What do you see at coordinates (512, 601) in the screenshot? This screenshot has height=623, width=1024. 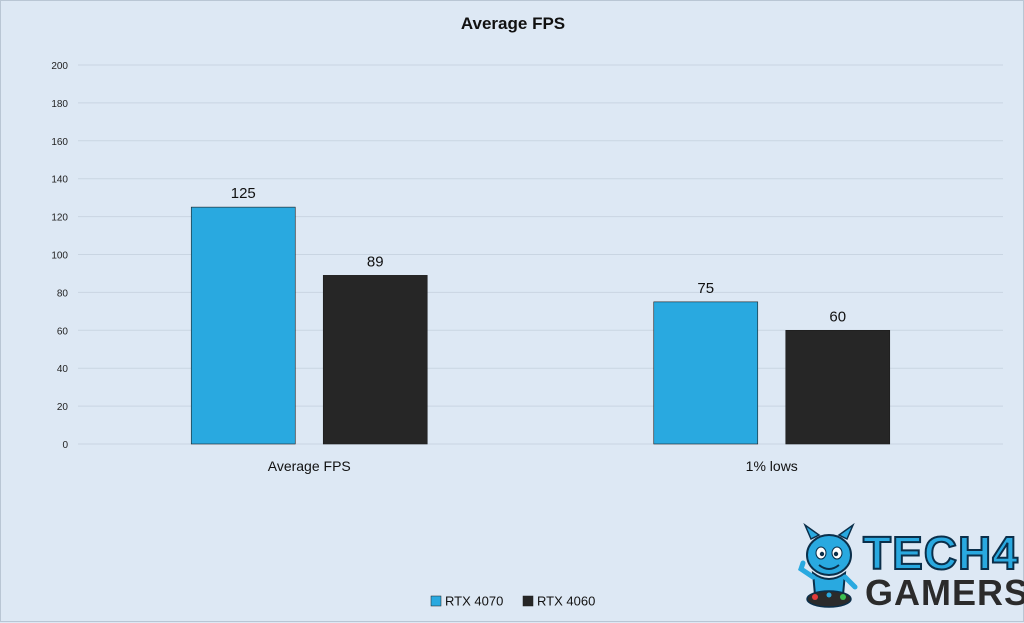 I see `legend: RTX 4070 RTX 4060` at bounding box center [512, 601].